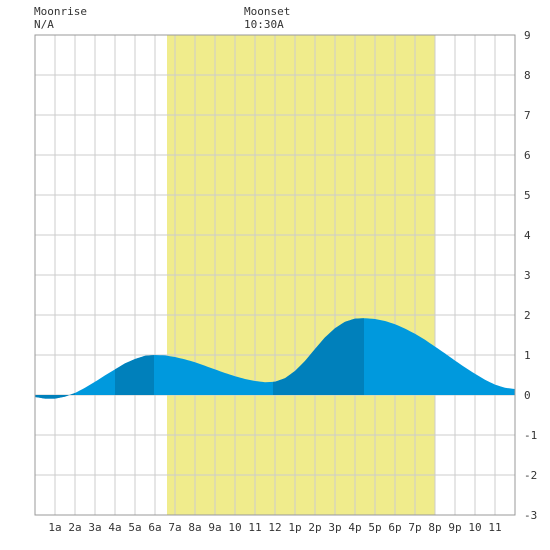  Describe the element at coordinates (274, 527) in the screenshot. I see `x-tick-label: 12` at that location.